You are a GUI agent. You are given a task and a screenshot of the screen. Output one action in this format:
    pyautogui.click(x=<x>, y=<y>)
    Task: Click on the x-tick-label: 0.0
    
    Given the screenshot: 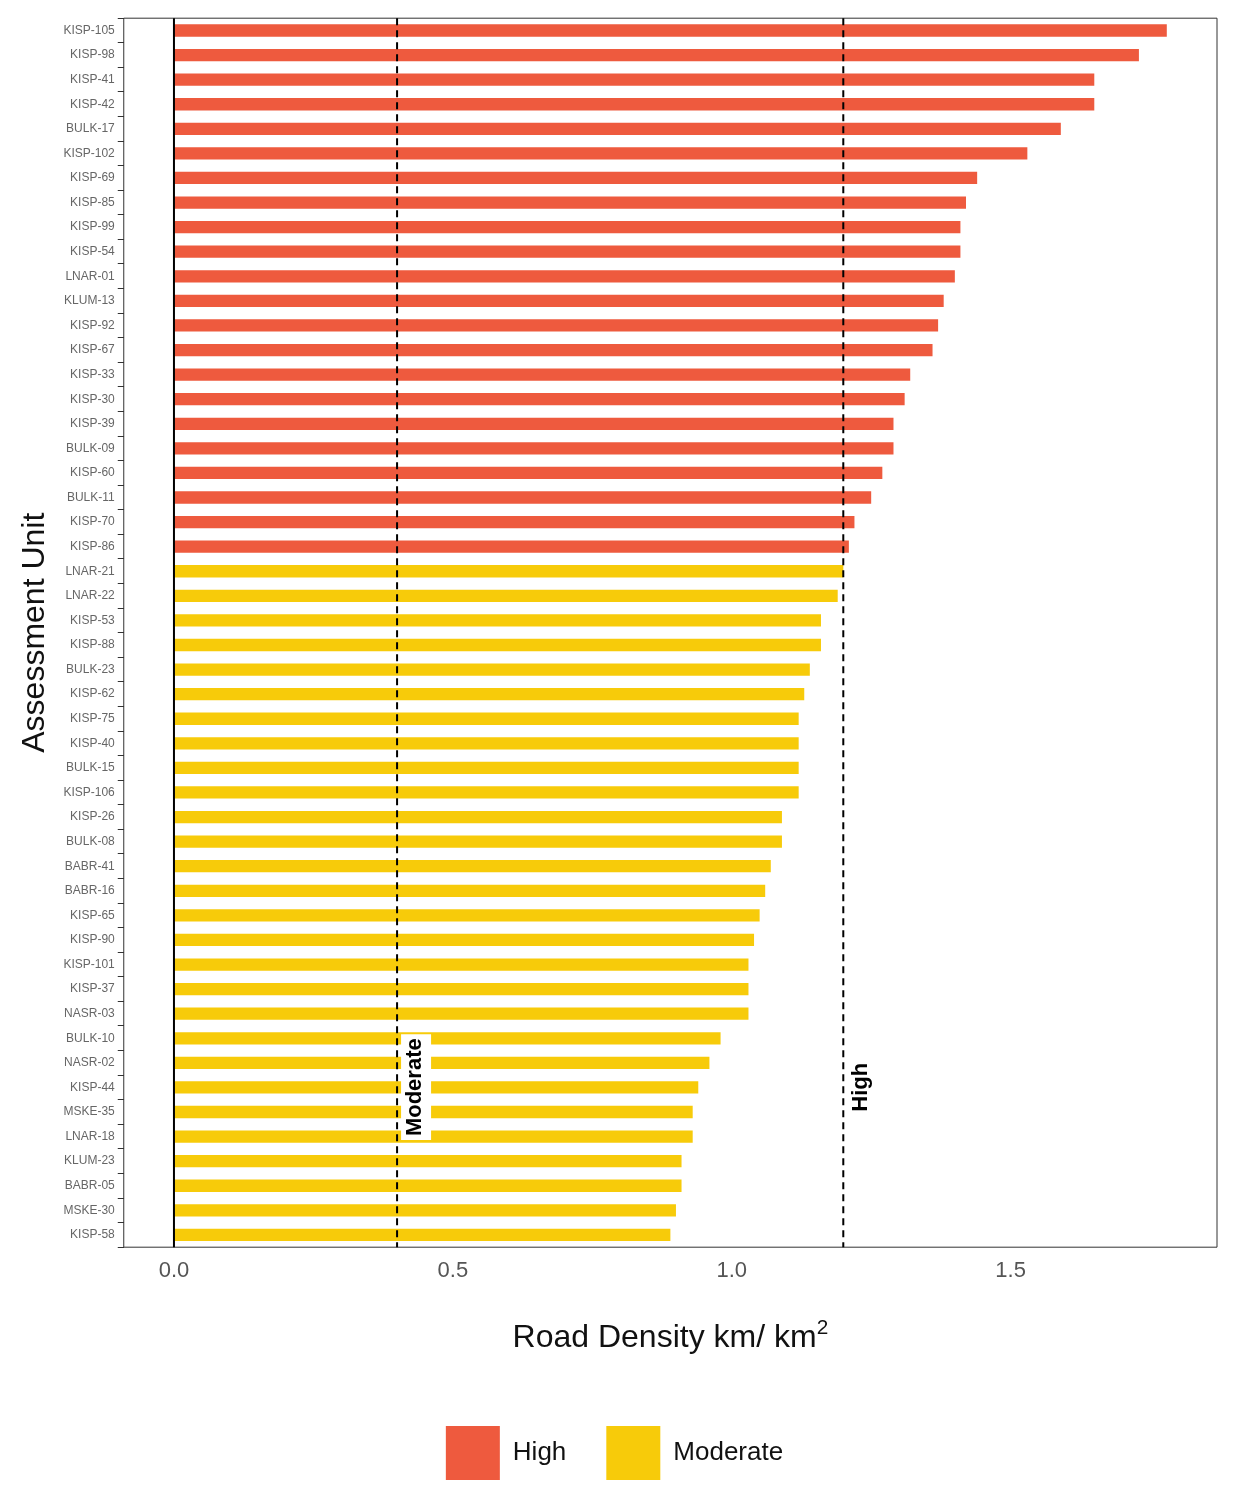 What is the action you would take?
    pyautogui.click(x=174, y=1270)
    